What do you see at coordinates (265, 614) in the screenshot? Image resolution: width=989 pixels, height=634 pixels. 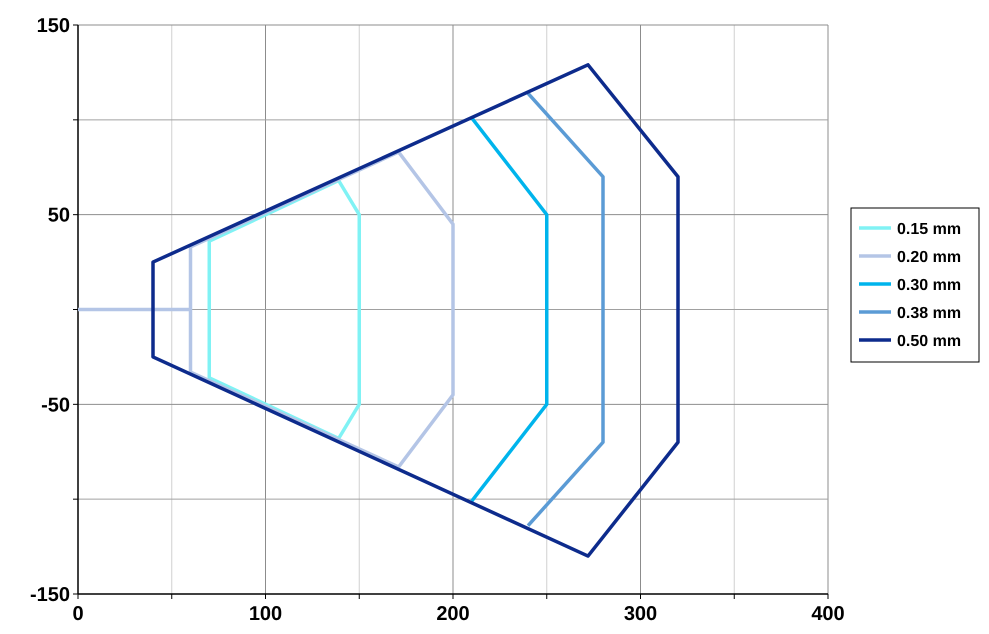 I see `x-tick-label: 100` at bounding box center [265, 614].